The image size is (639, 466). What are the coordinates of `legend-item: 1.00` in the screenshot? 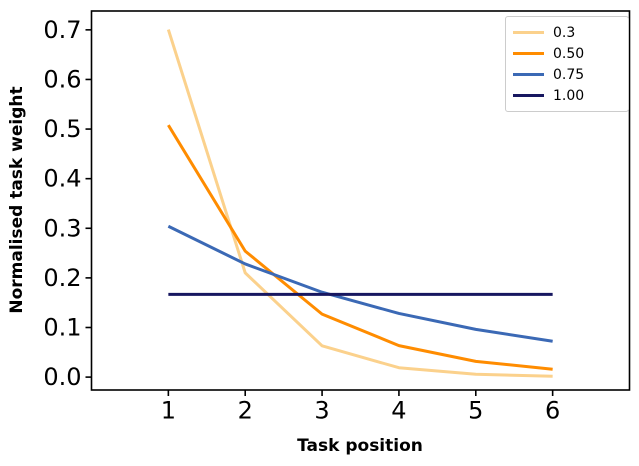 It's located at (570, 95).